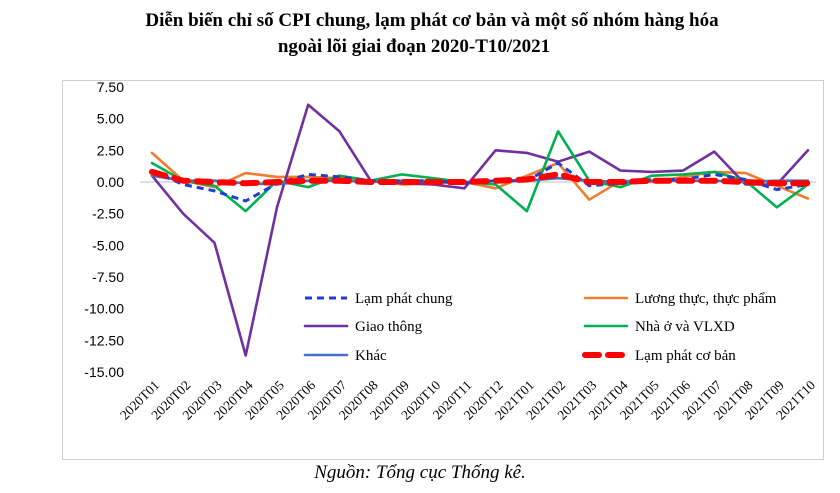 This screenshot has height=493, width=840. I want to click on legend-label: Lương thực, thực phẩm, so click(706, 299).